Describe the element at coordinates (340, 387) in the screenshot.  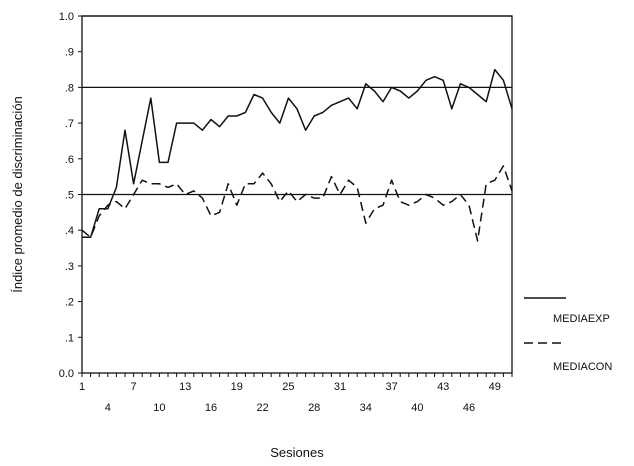
I see `x-tick-label: 31` at that location.